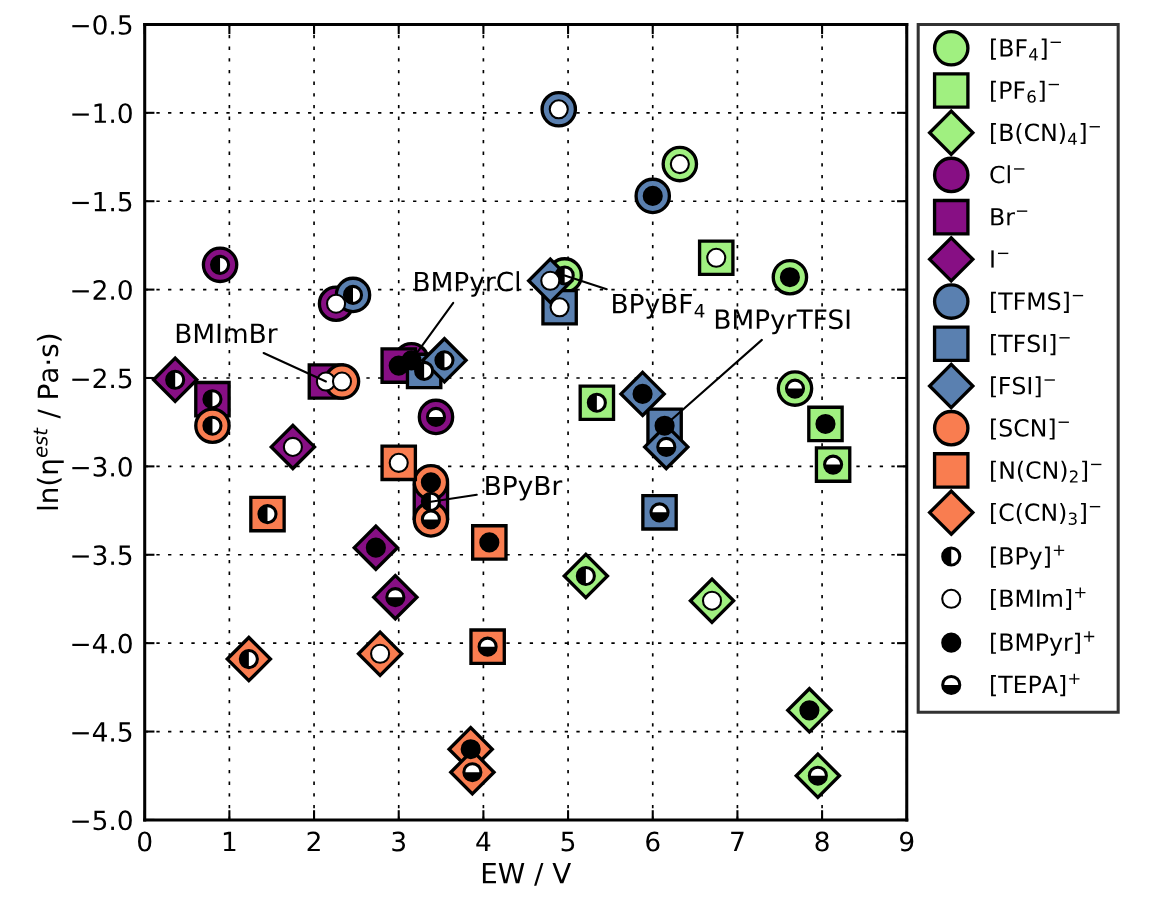 The height and width of the screenshot is (905, 1167). Describe the element at coordinates (102, 466) in the screenshot. I see `y-tick-label: −3.0` at that location.